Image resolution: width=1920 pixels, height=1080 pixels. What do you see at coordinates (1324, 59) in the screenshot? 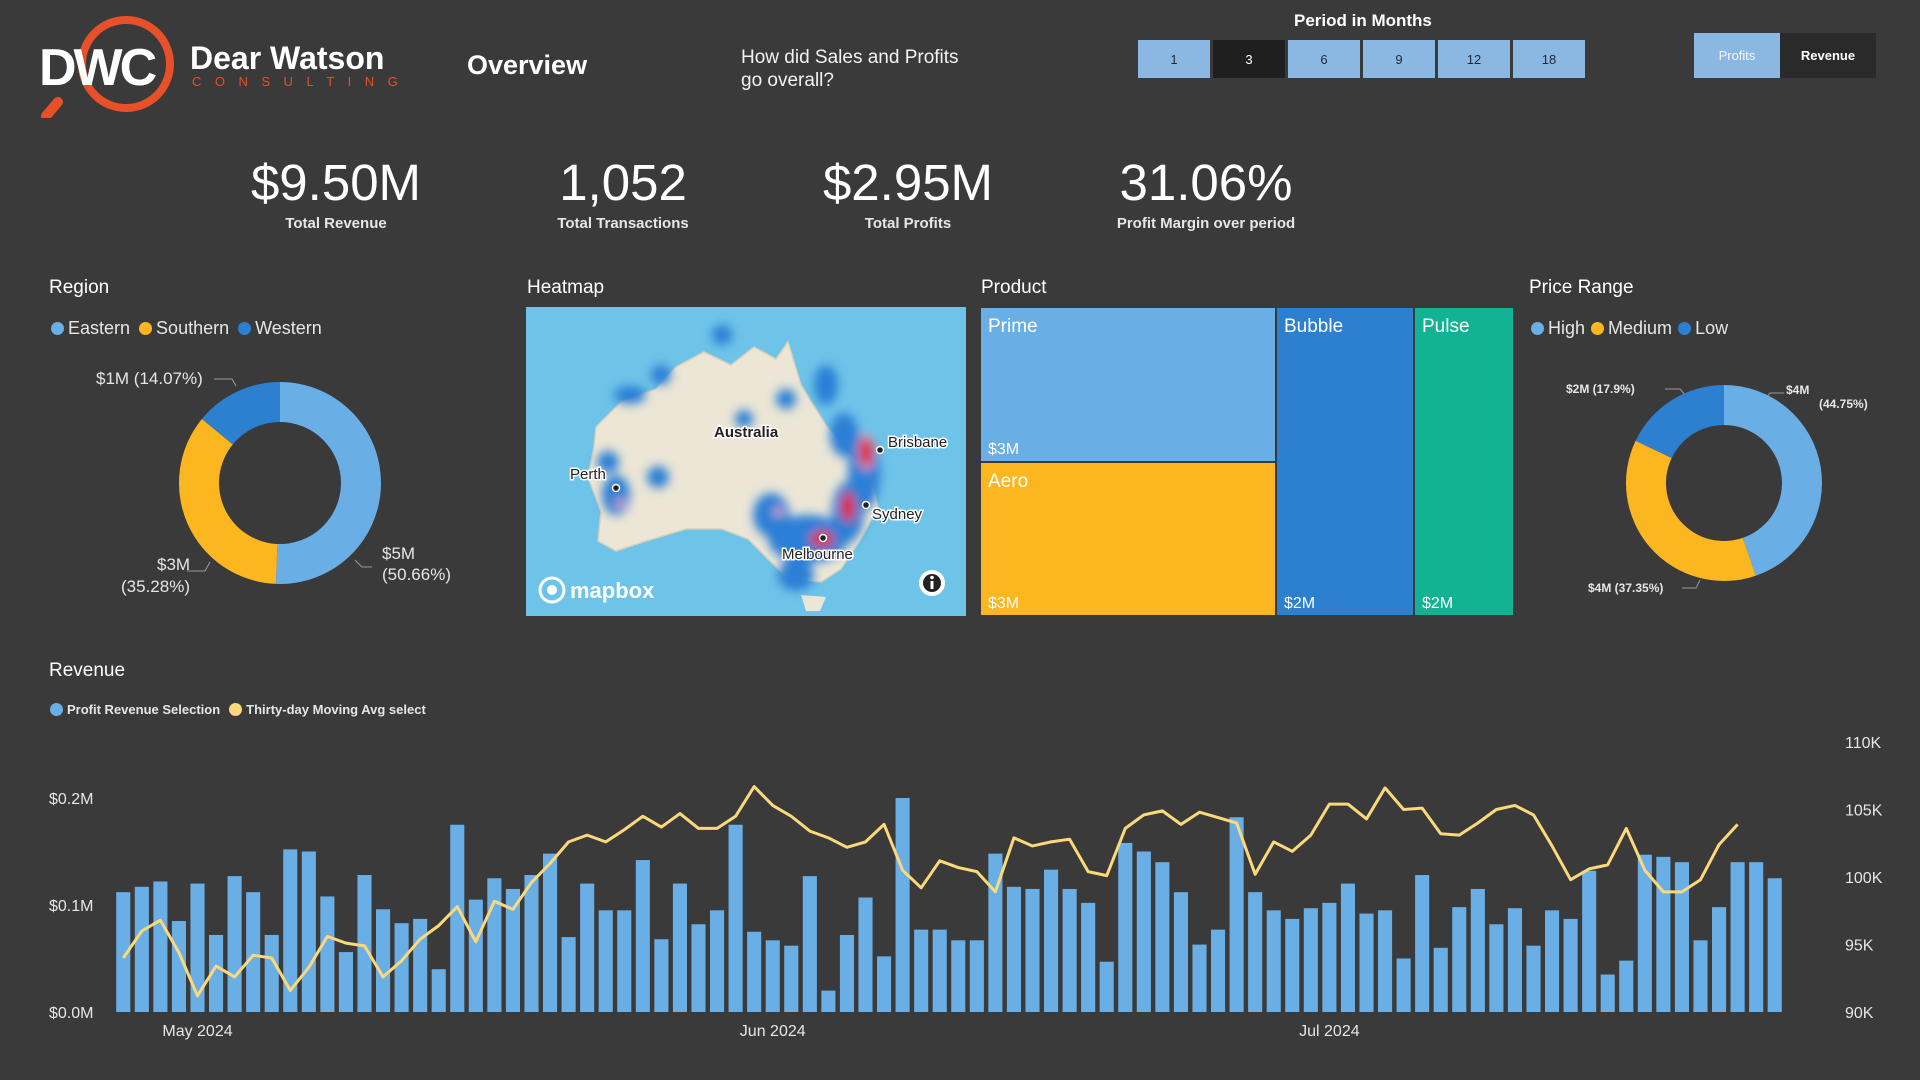
I see `period-option-6: 6` at bounding box center [1324, 59].